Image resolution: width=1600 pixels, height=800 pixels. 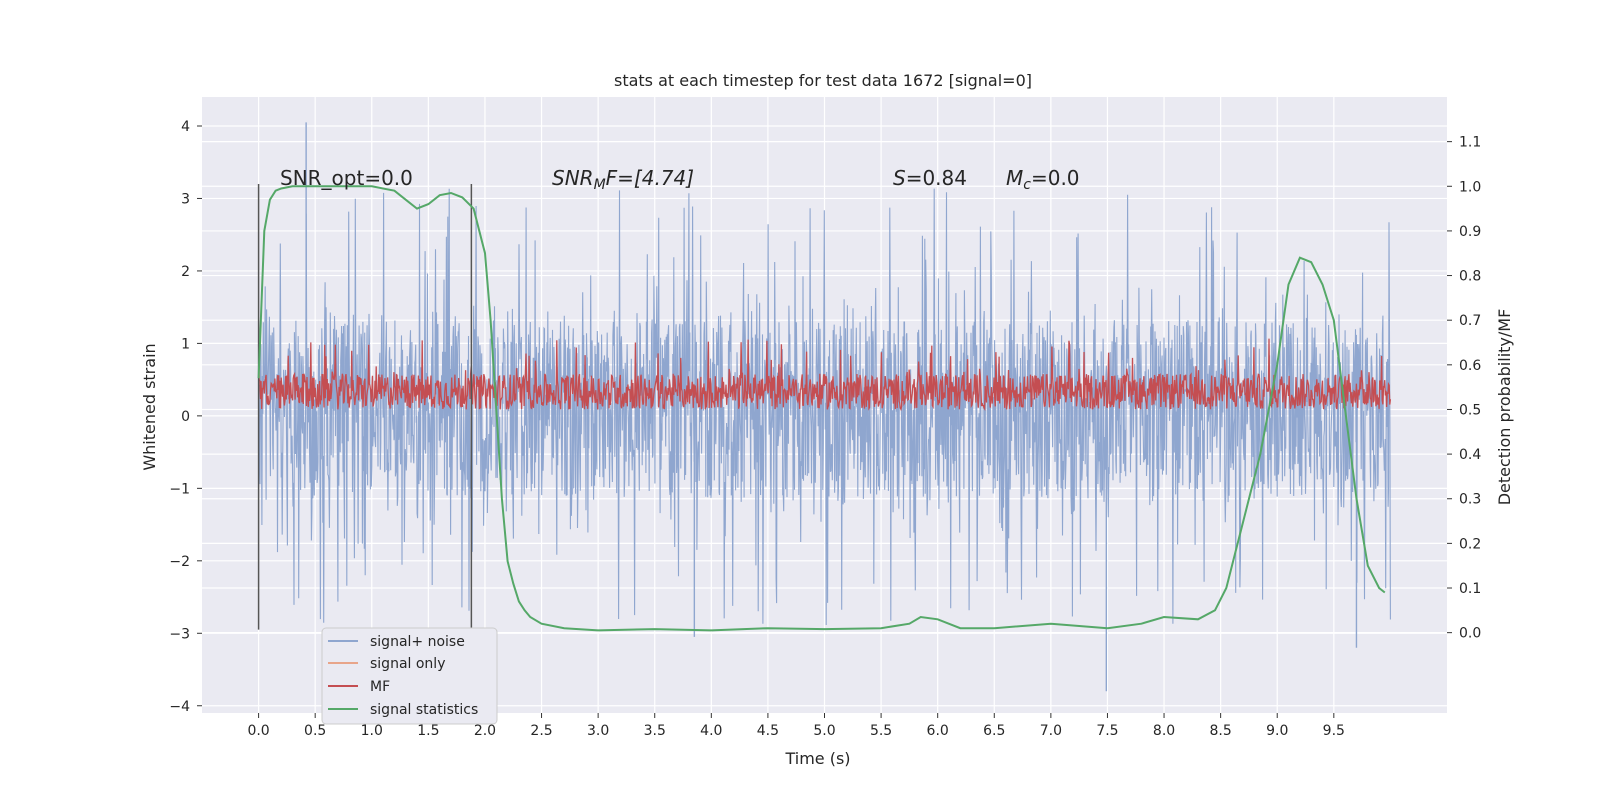 What do you see at coordinates (346, 178) in the screenshot?
I see `annotation-snr-opt: SNR_opt=0.0` at bounding box center [346, 178].